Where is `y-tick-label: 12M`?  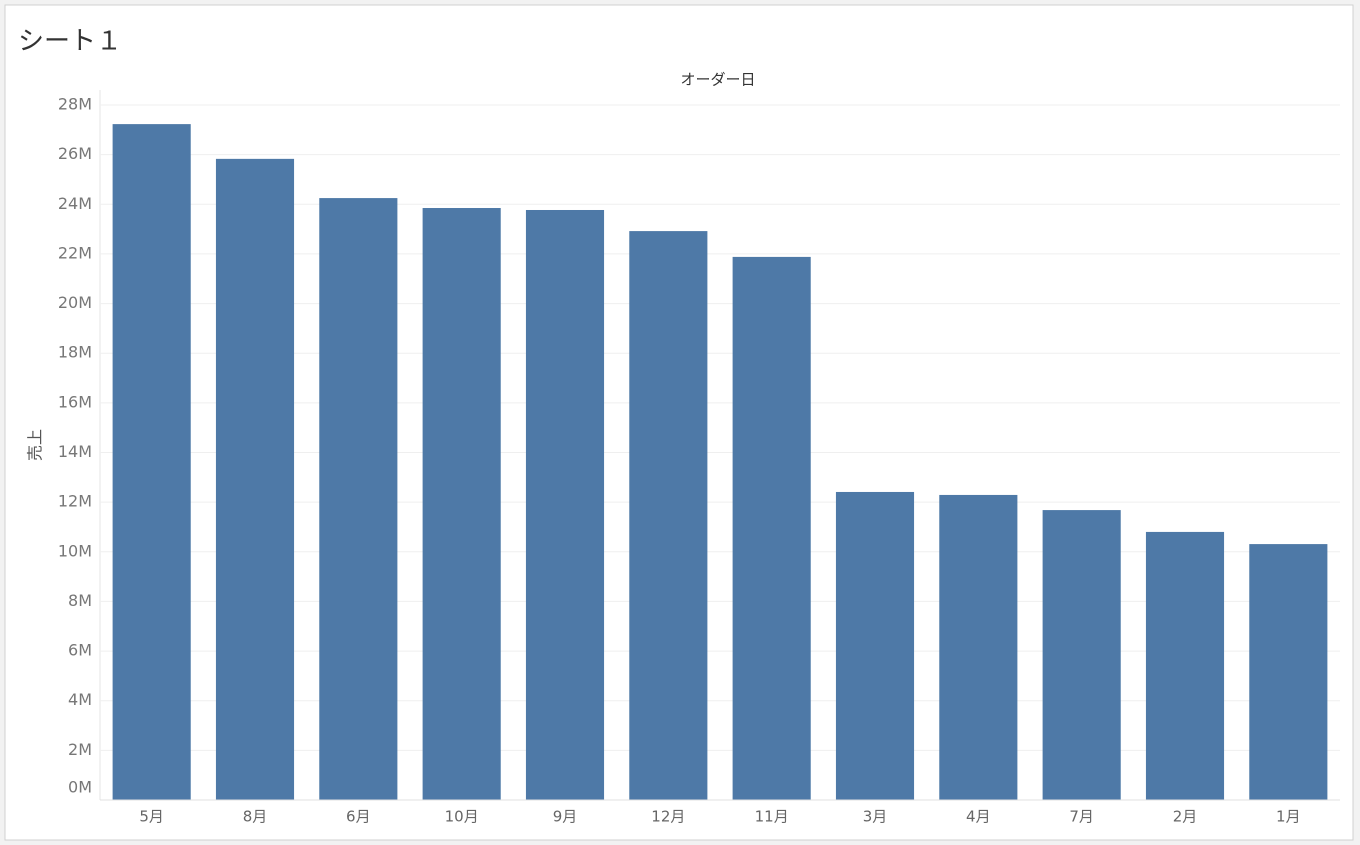
y-tick-label: 12M is located at coordinates (75, 501).